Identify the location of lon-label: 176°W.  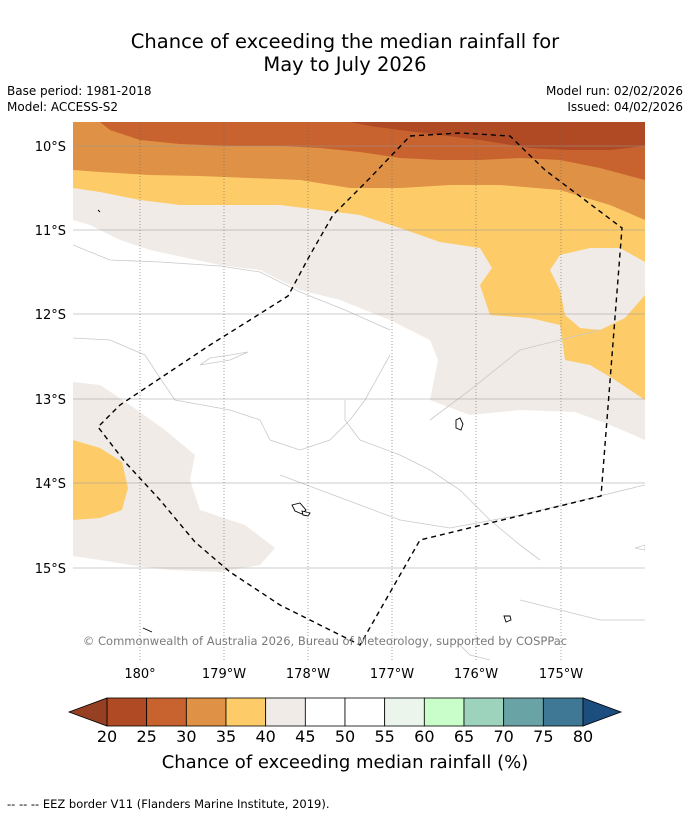
(476, 674).